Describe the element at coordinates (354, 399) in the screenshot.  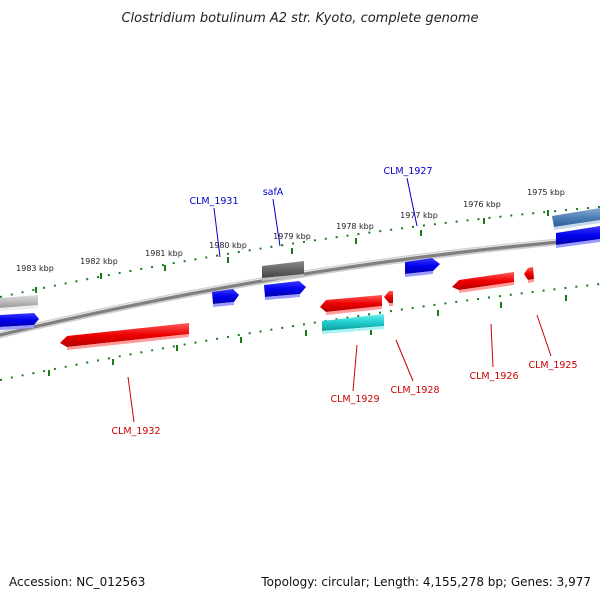
I see `gene-label-clm-1929: CLM_1929` at that location.